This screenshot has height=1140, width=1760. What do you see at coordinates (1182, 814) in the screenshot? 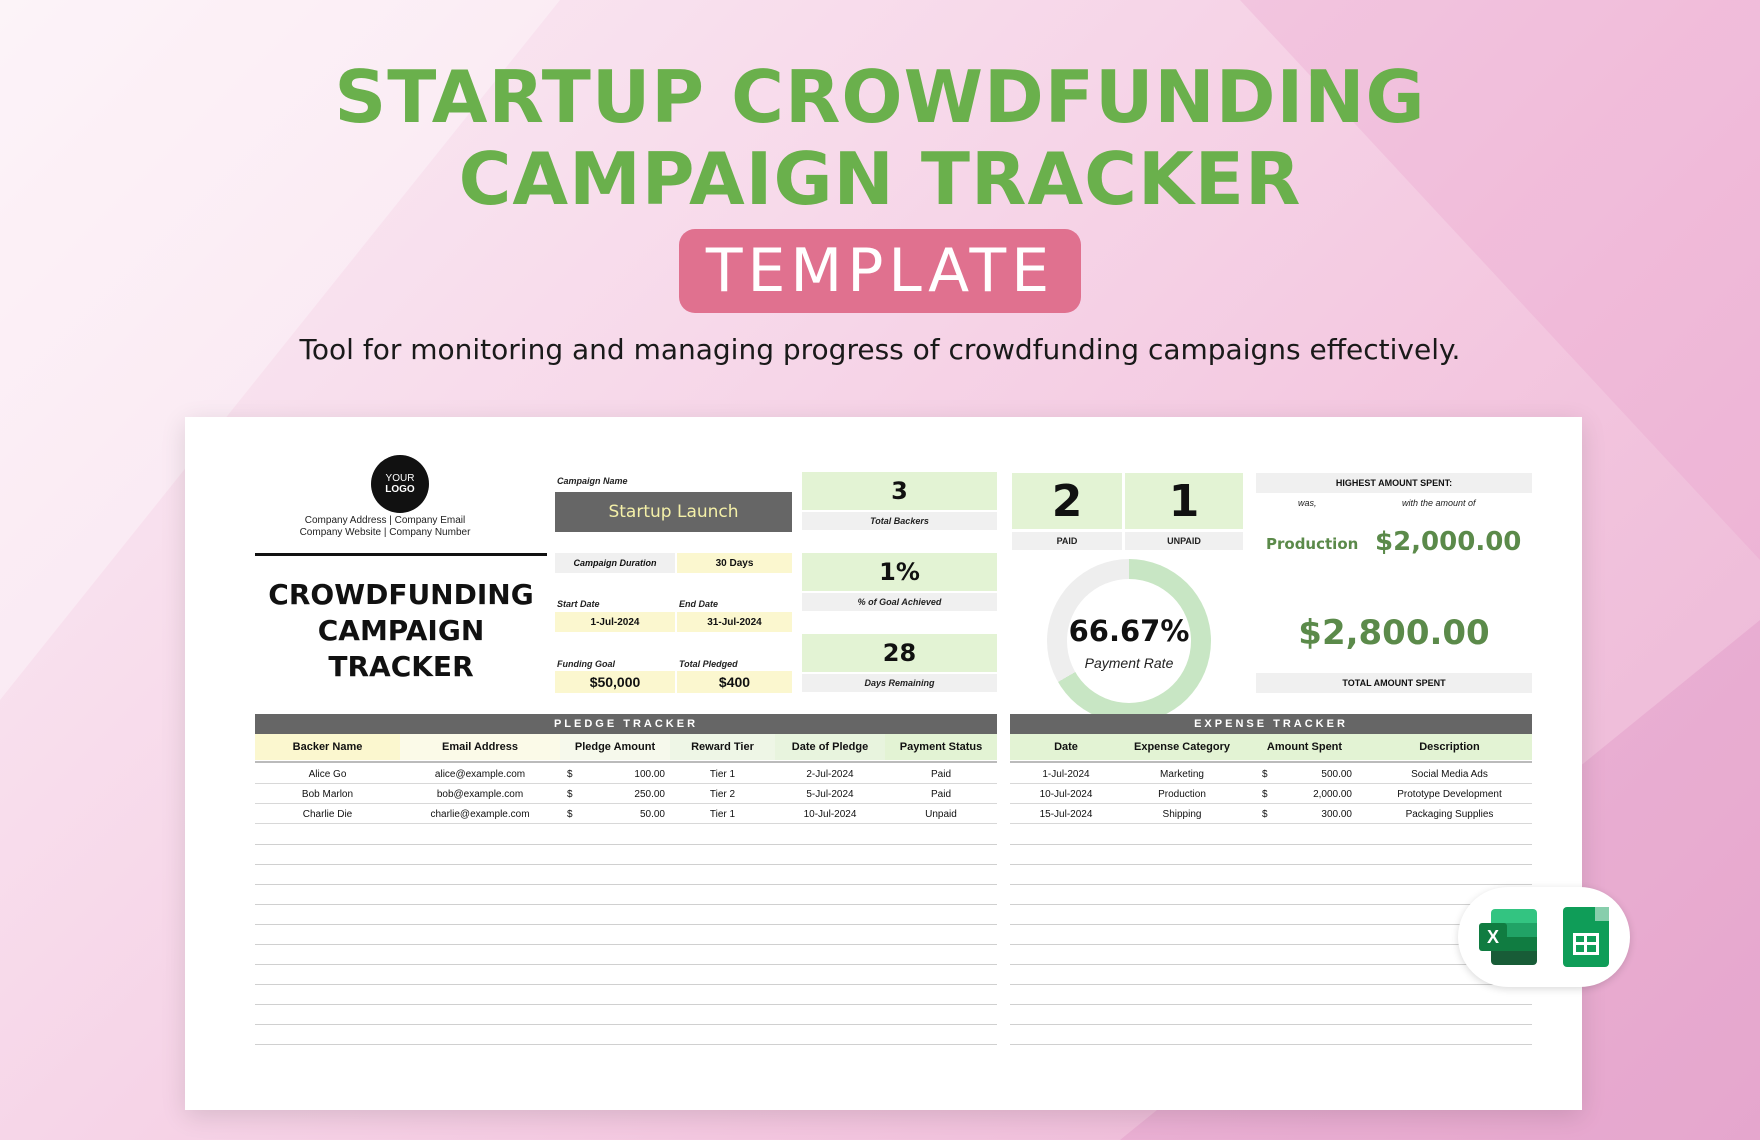
I see `cell-category: Shipping` at bounding box center [1182, 814].